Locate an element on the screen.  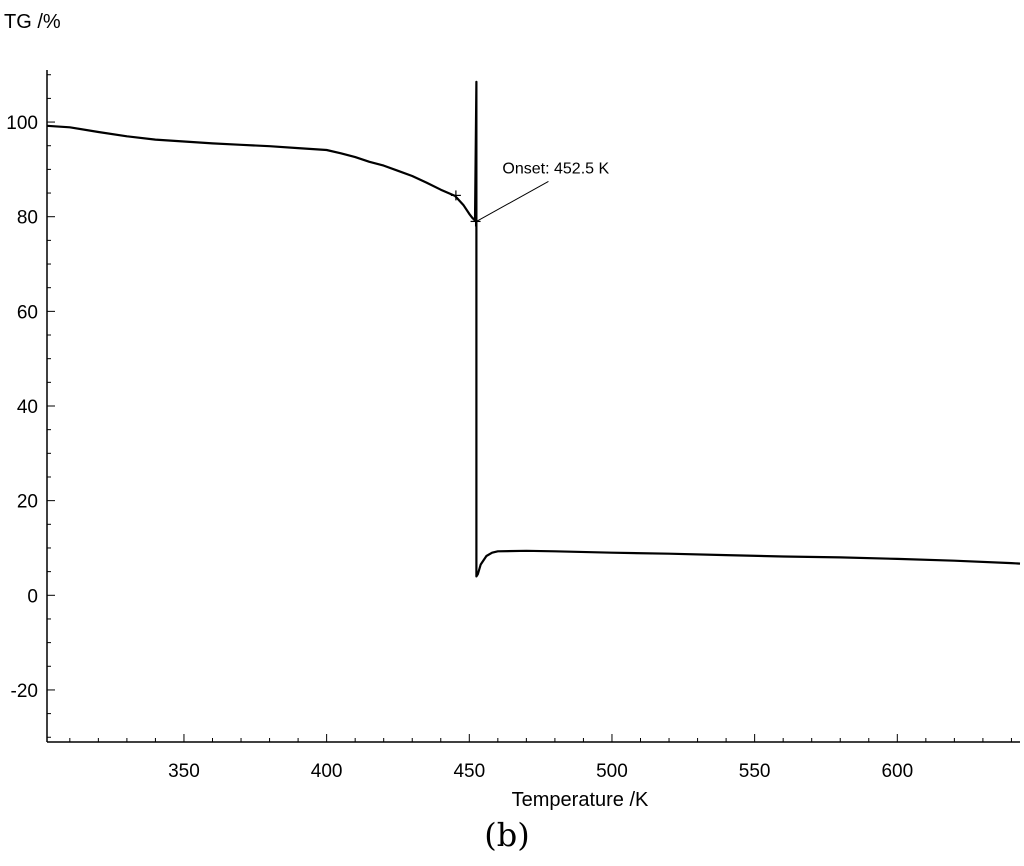
x-tick-label: 450 is located at coordinates (469, 771).